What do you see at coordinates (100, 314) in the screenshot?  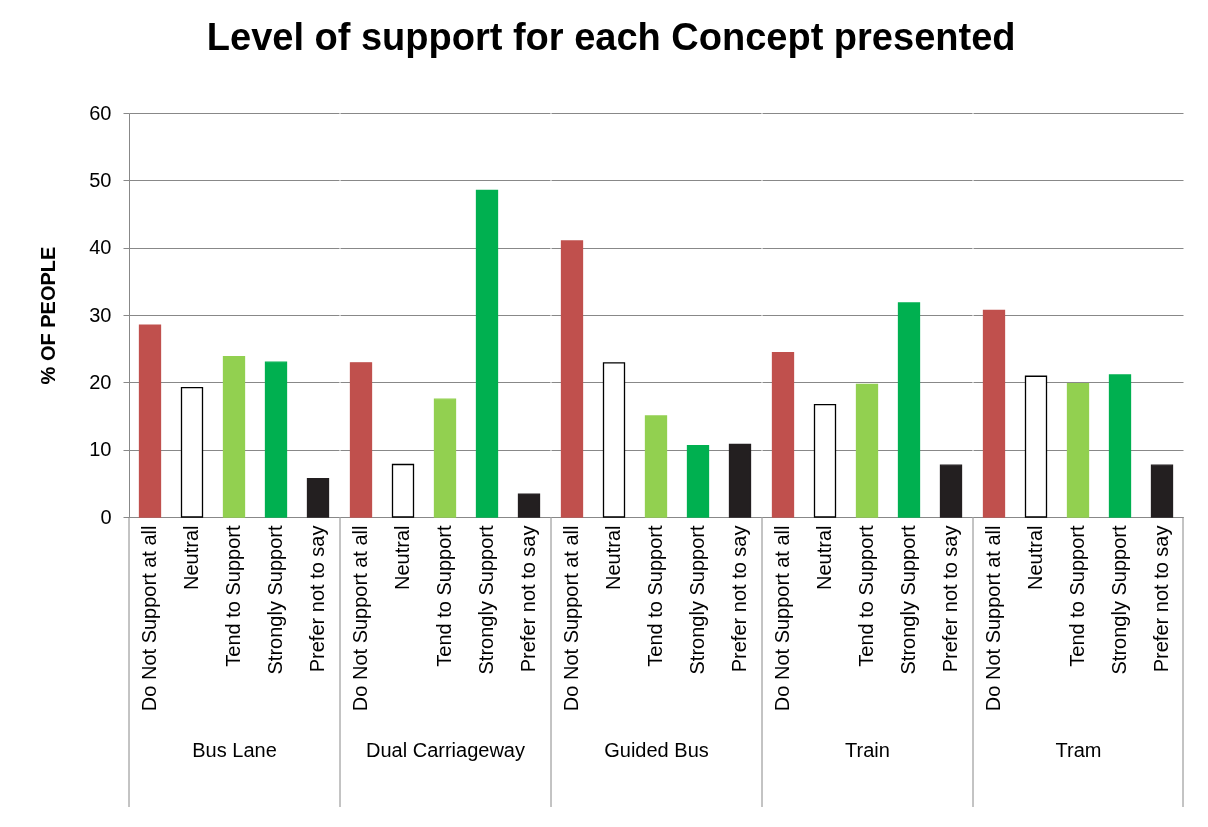 I see `y-tick-label: 30` at bounding box center [100, 314].